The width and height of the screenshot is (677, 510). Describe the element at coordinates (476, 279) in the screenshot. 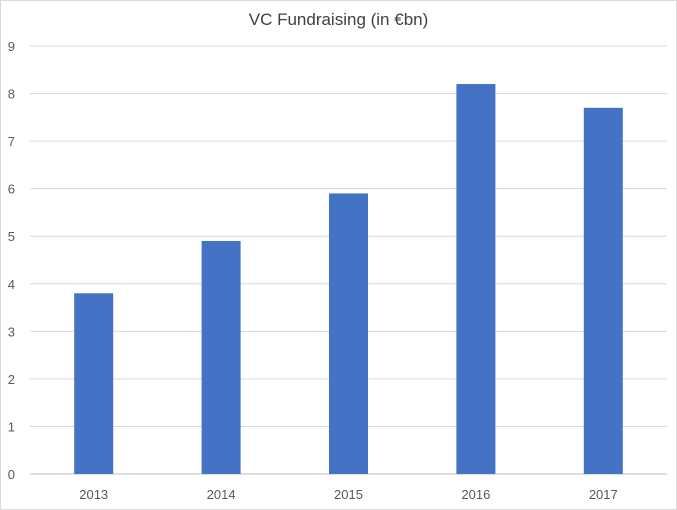

I see `bar-2016` at that location.